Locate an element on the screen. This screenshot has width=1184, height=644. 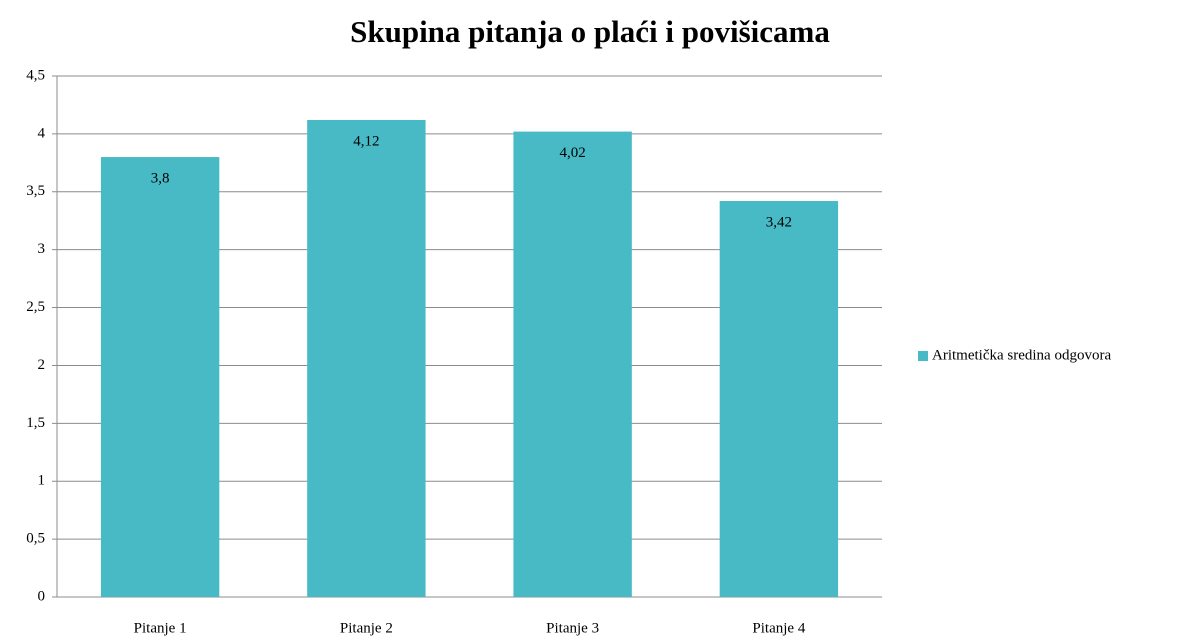
y-tick-label: 0,5 is located at coordinates (35, 539).